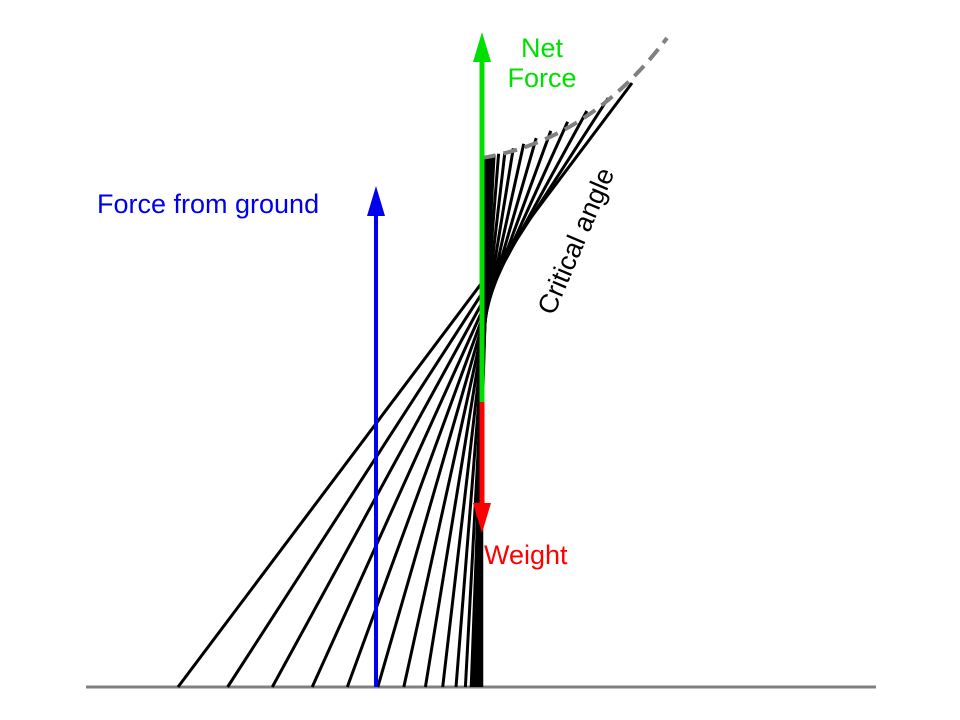 Image resolution: width=960 pixels, height=720 pixels. Describe the element at coordinates (542, 78) in the screenshot. I see `net-force-label-line2: Force` at that location.